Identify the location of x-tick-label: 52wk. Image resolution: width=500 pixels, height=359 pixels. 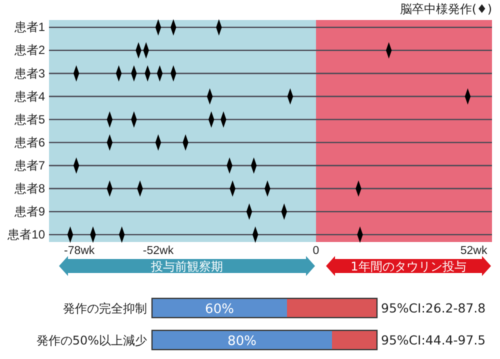
(474, 251).